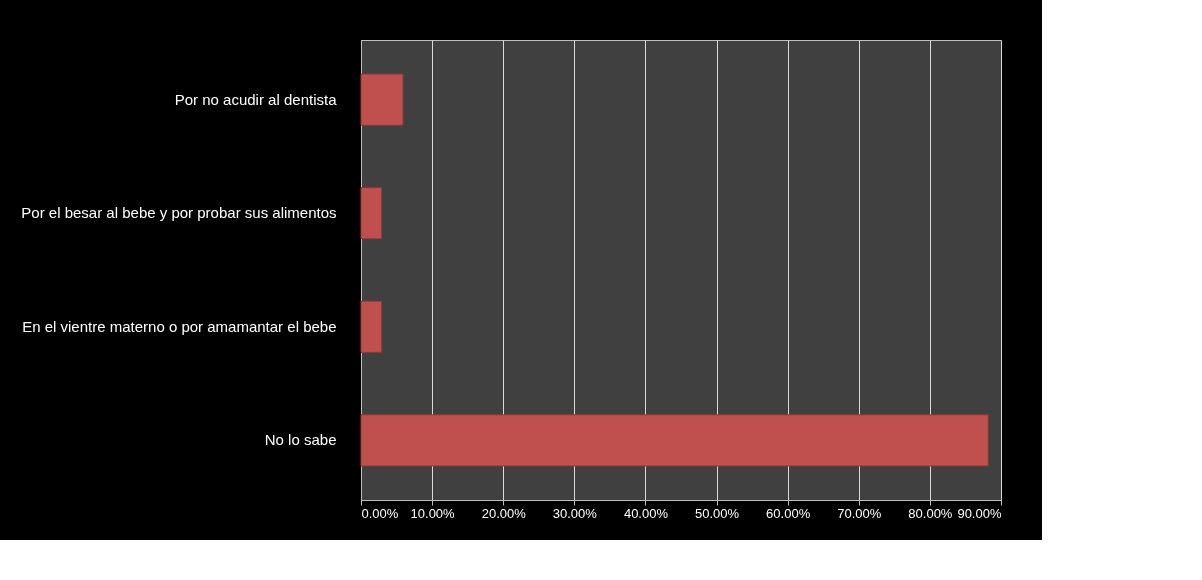  What do you see at coordinates (717, 513) in the screenshot?
I see `x-tick-label: 50.00%` at bounding box center [717, 513].